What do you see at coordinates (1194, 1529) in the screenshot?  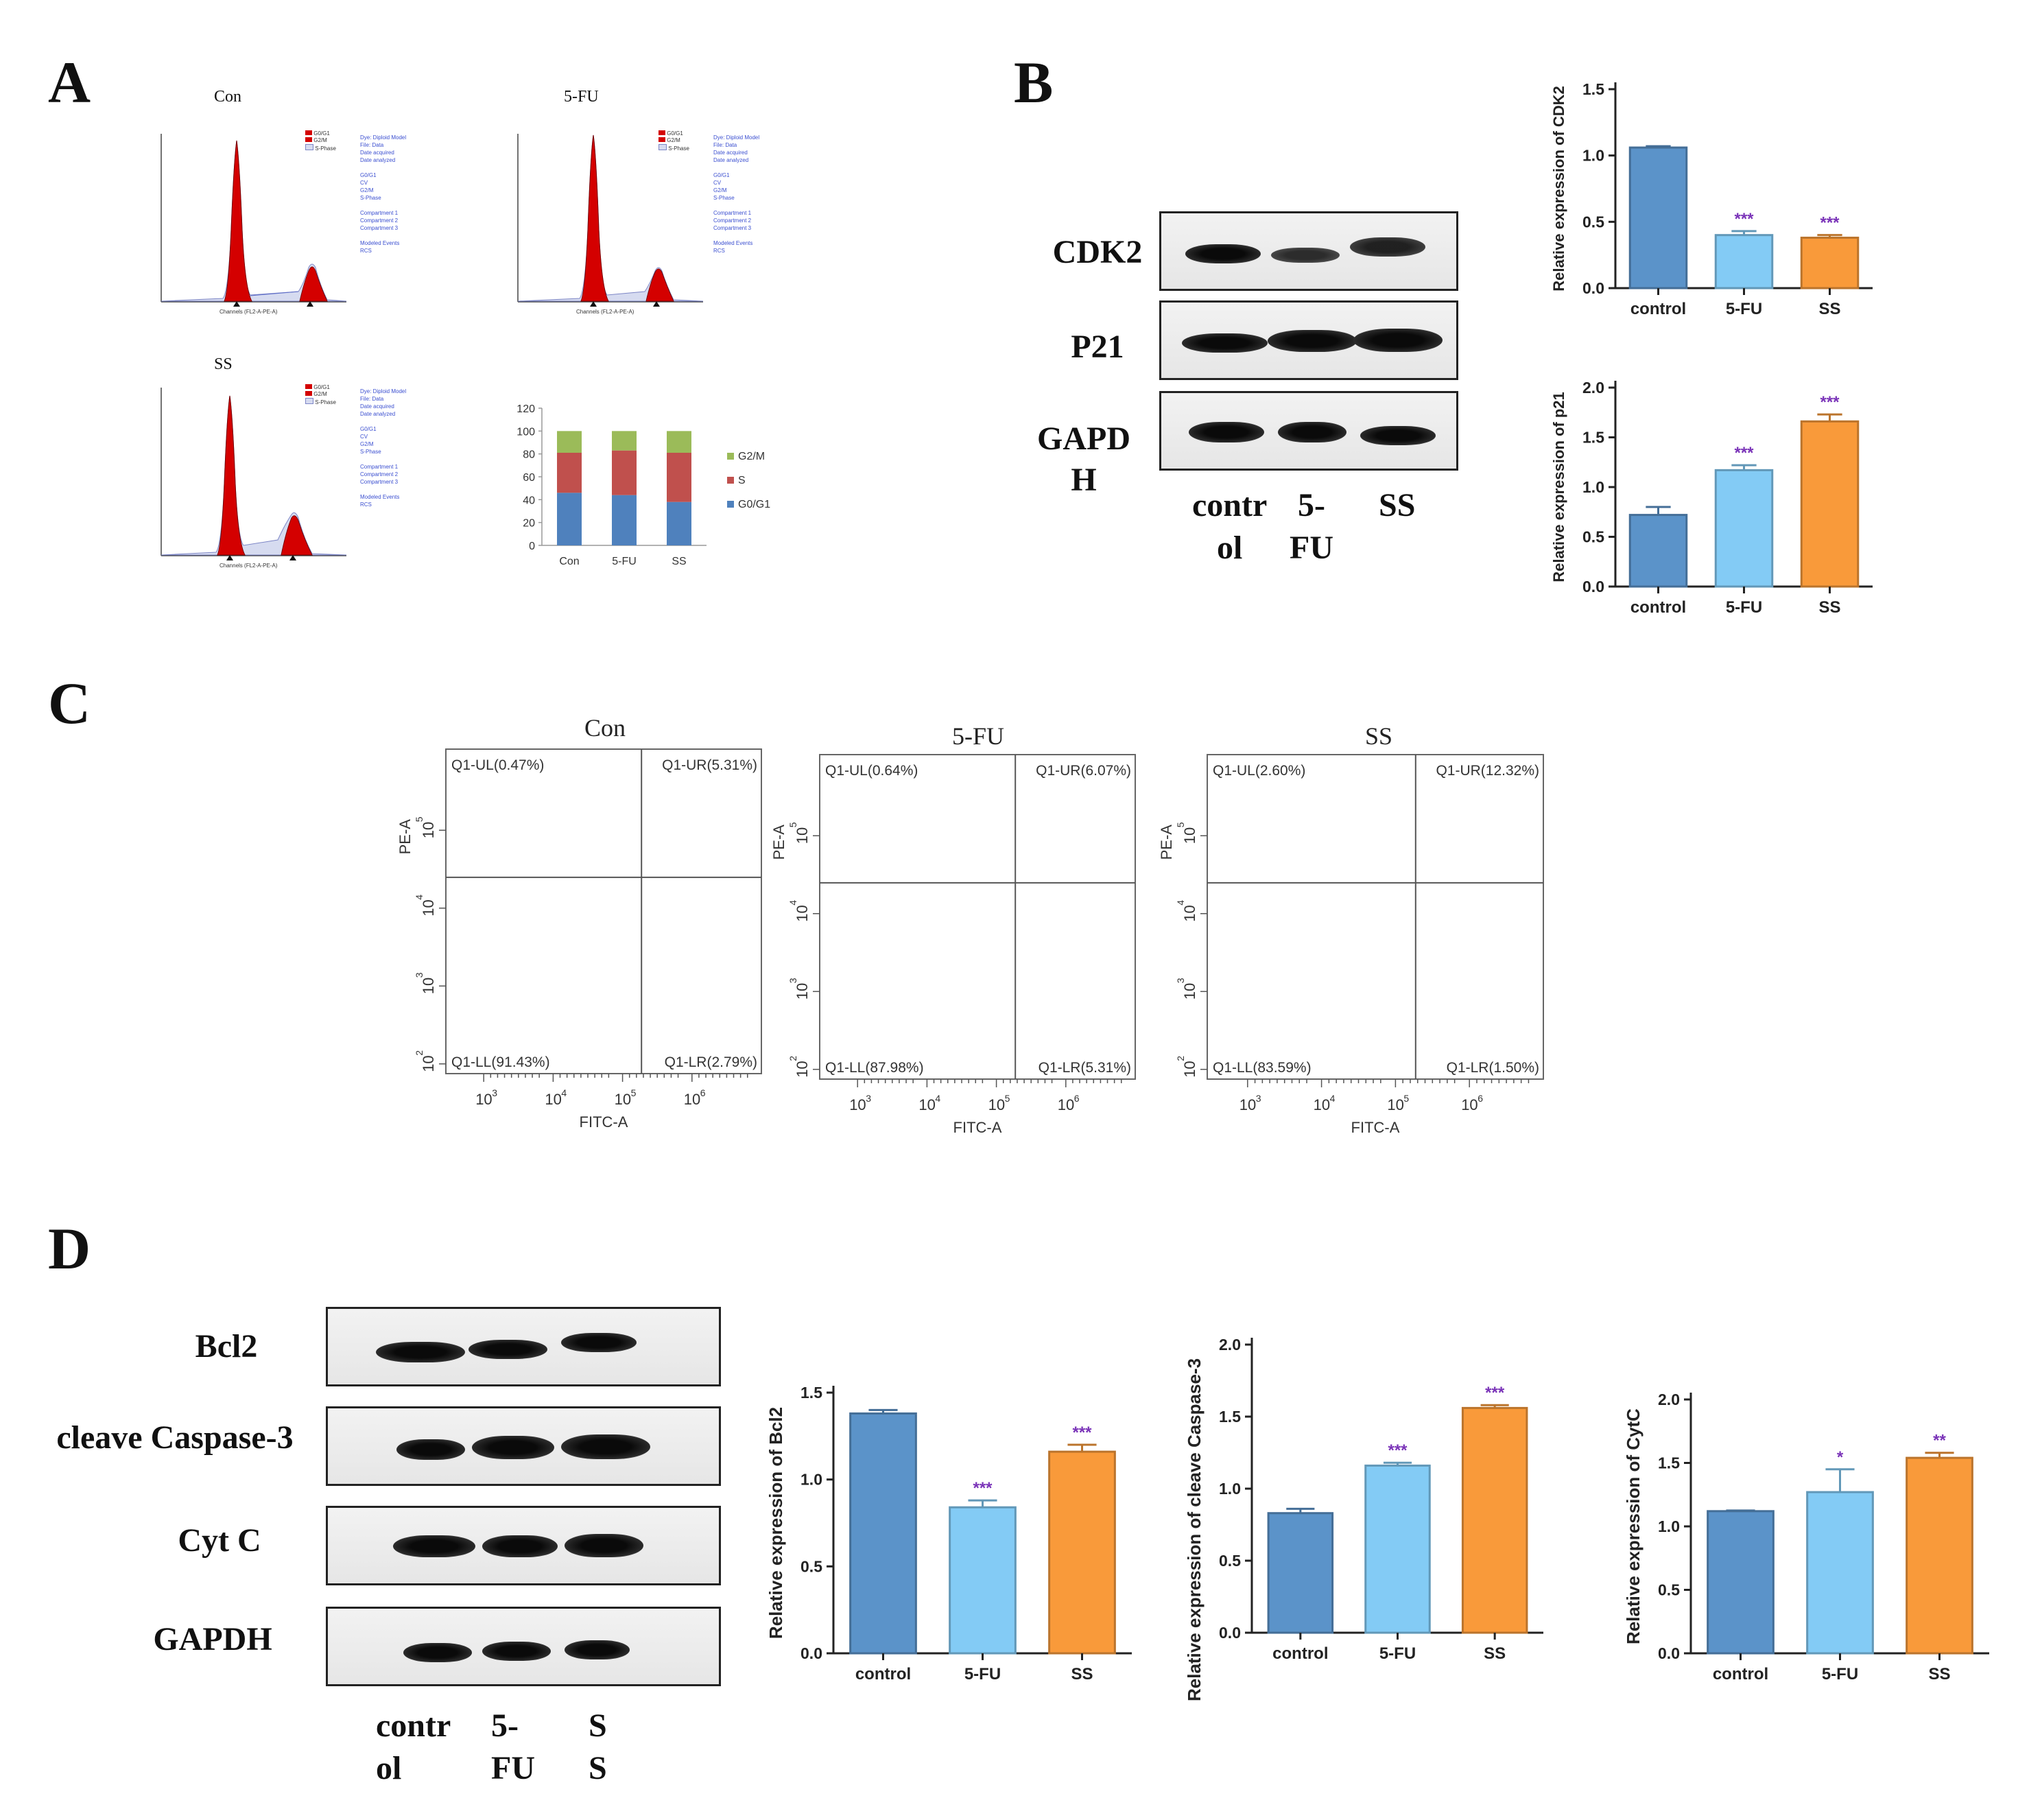 I see `y-axis-label: Relative expression of cleave Caspase-3` at bounding box center [1194, 1529].